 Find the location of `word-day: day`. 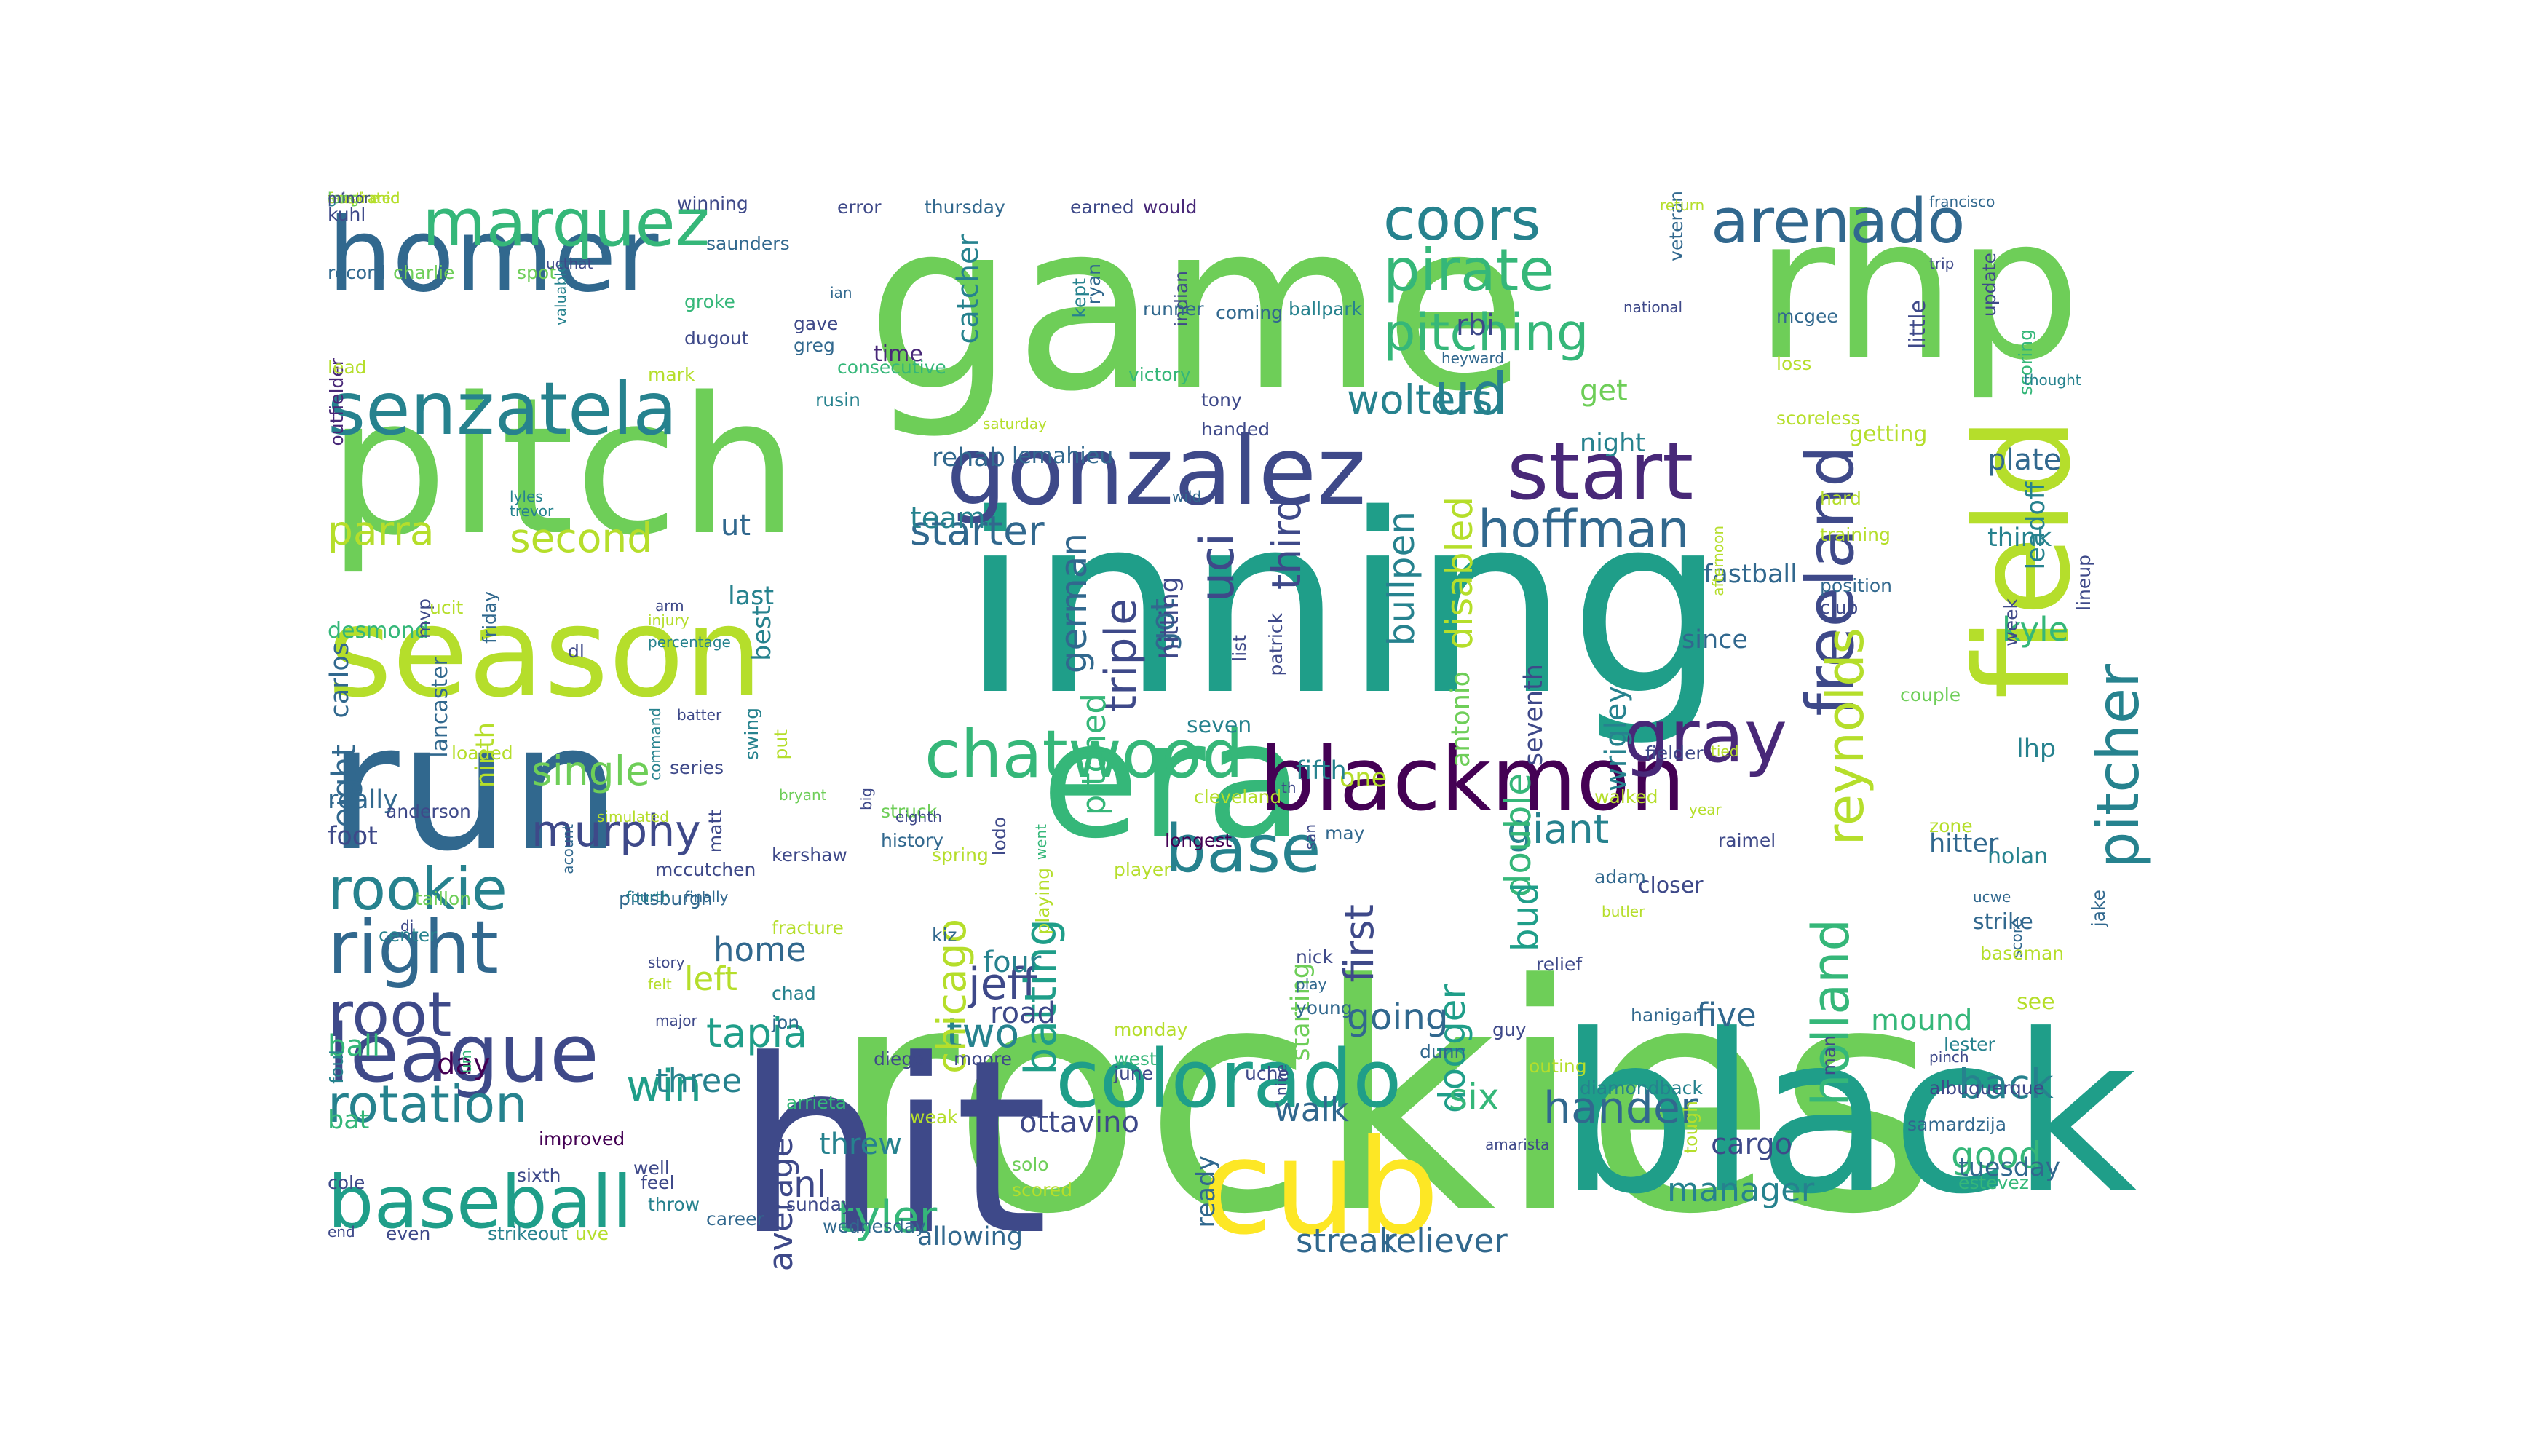

word-day: day is located at coordinates (464, 1064).